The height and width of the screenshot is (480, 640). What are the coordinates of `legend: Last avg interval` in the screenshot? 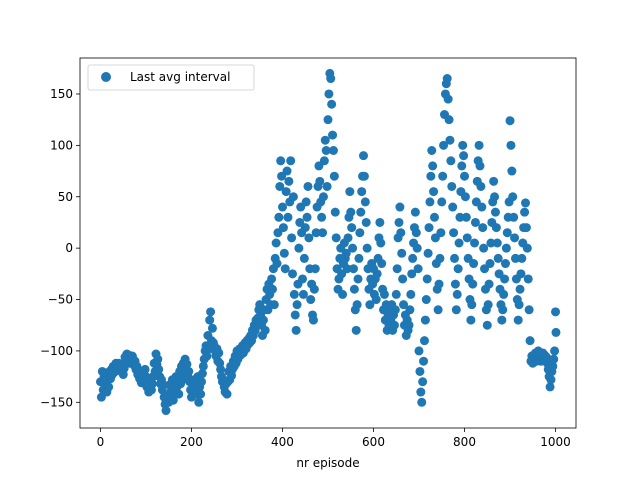 It's located at (171, 77).